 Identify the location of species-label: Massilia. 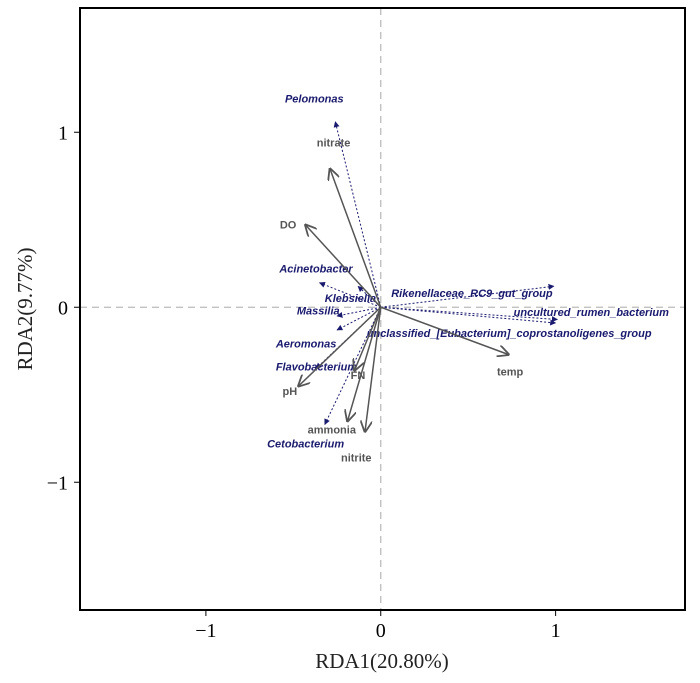
(318, 311).